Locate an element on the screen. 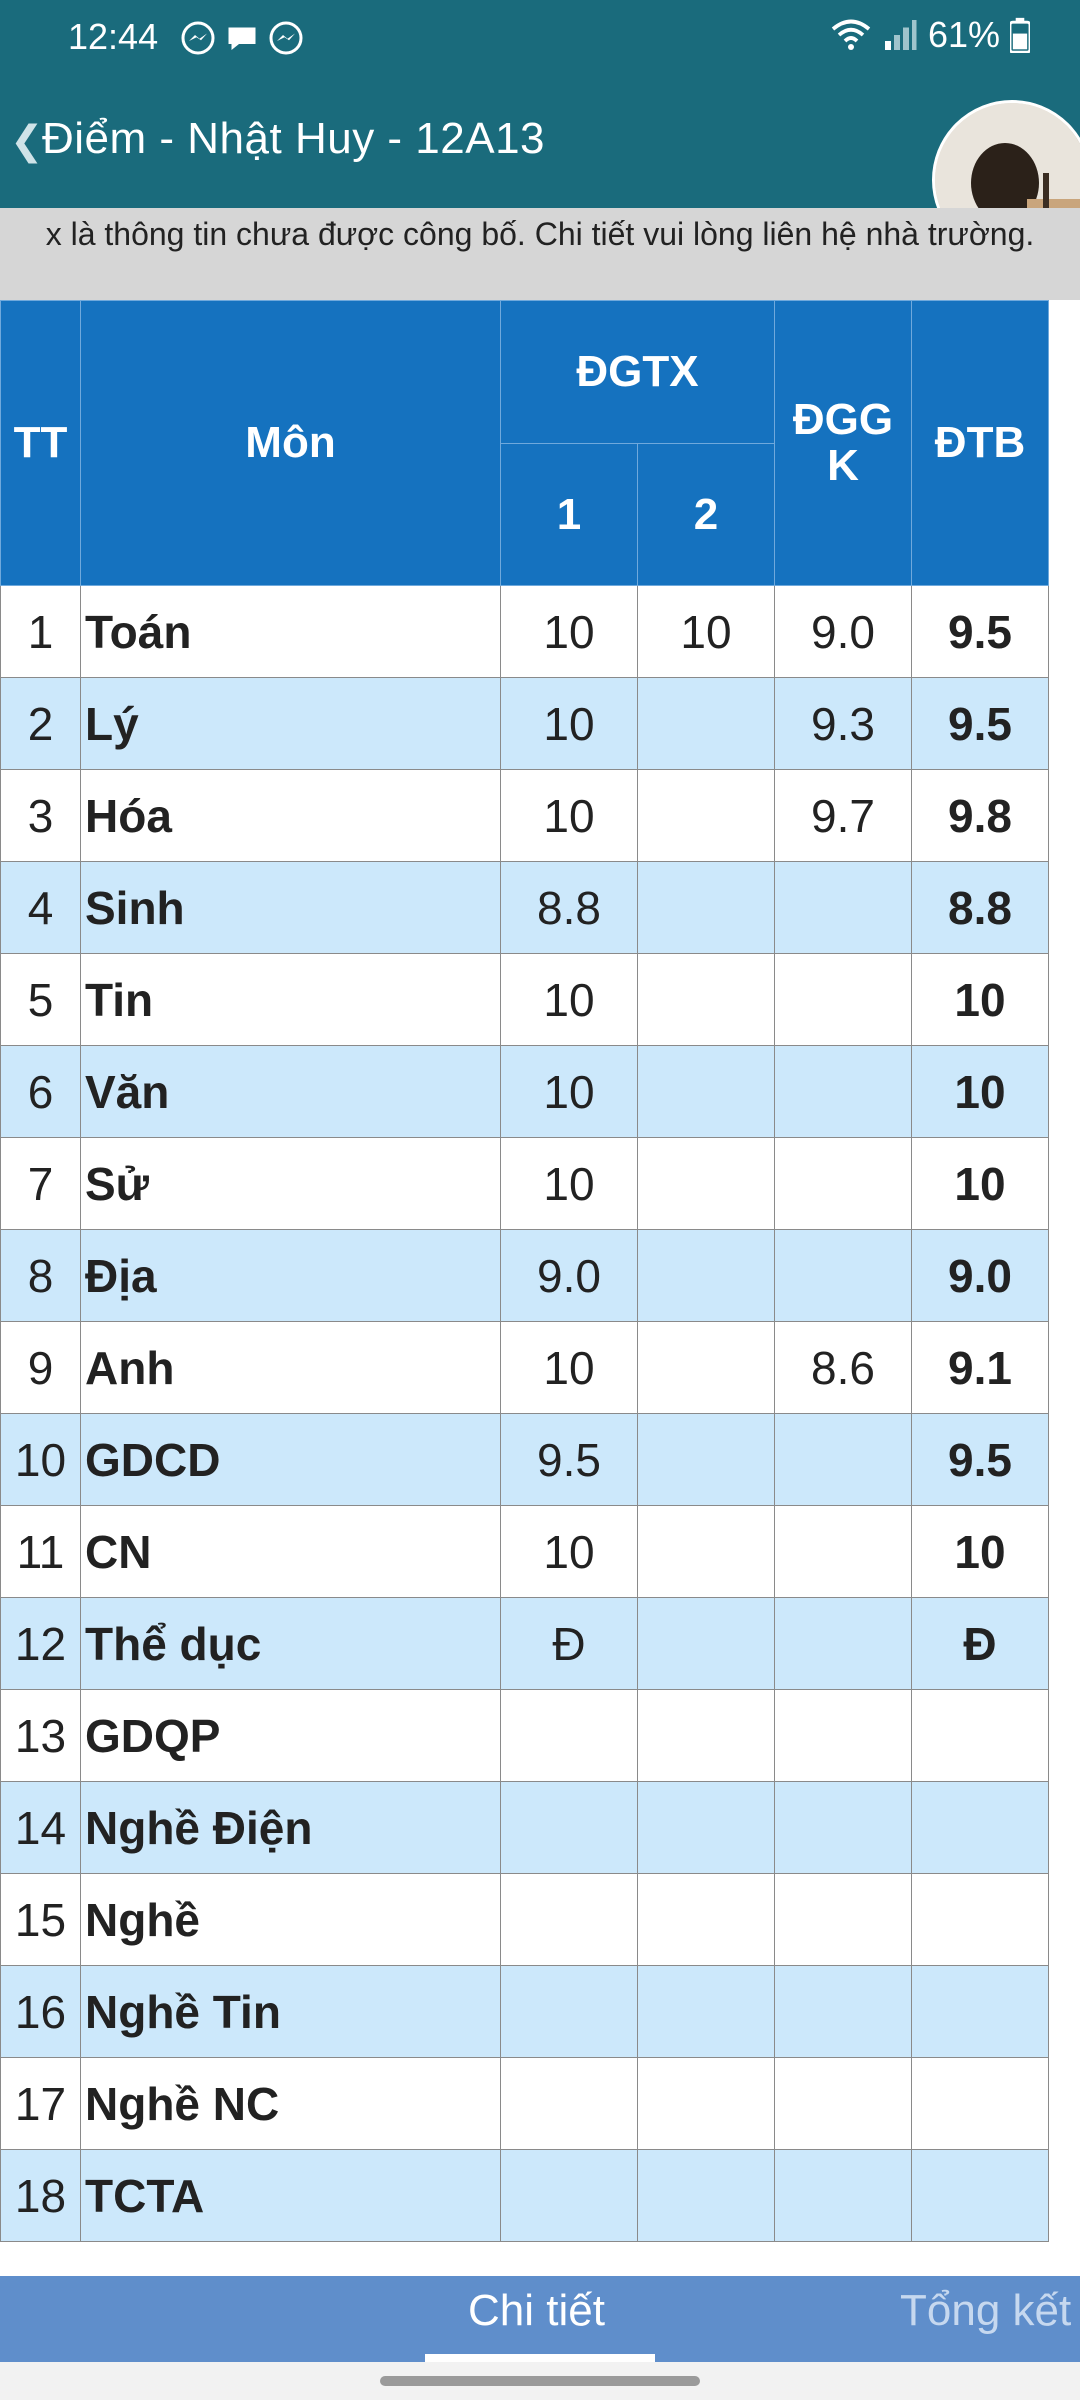 This screenshot has width=1080, height=2400. row-index: 5 is located at coordinates (40, 999).